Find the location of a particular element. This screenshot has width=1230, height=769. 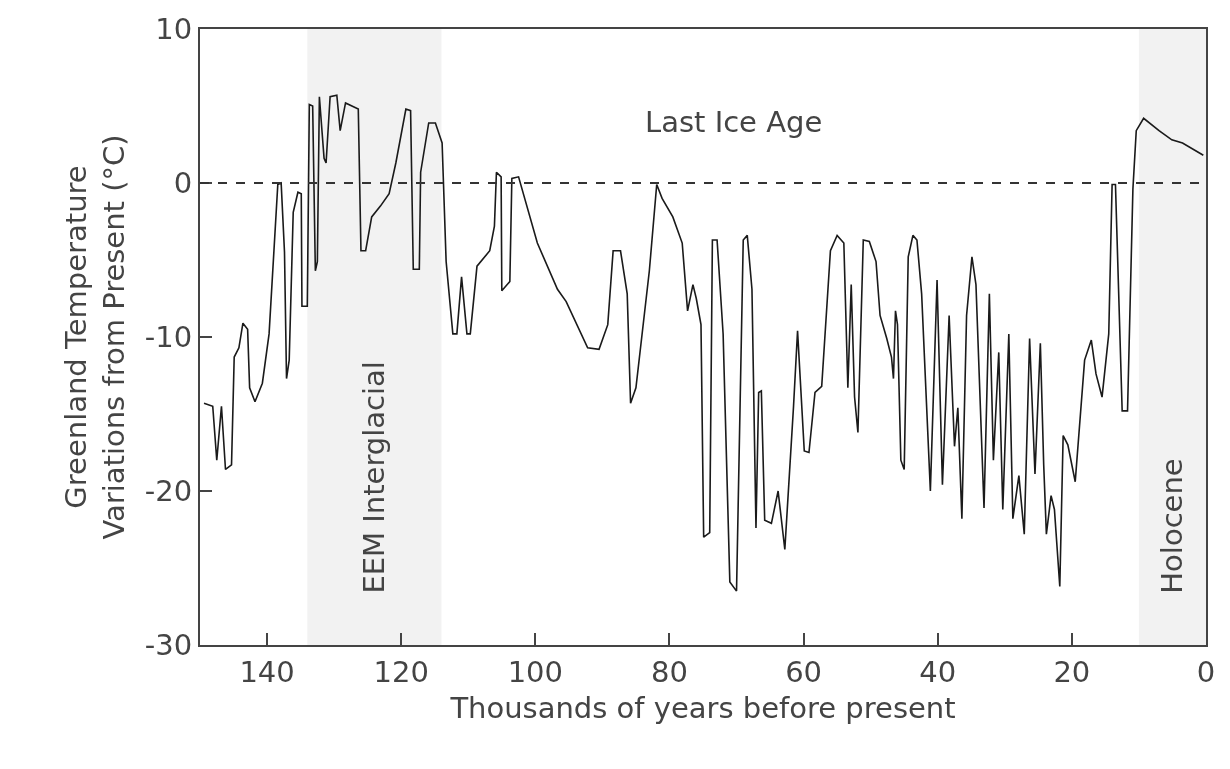

x-tick-label: 120 is located at coordinates (401, 671).